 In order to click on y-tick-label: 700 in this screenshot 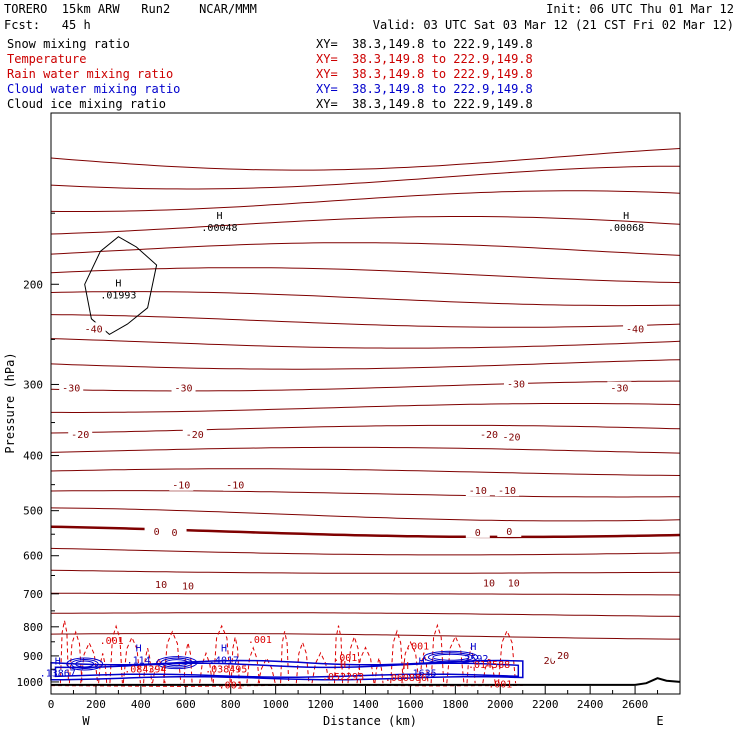, I will do `click(33, 594)`.